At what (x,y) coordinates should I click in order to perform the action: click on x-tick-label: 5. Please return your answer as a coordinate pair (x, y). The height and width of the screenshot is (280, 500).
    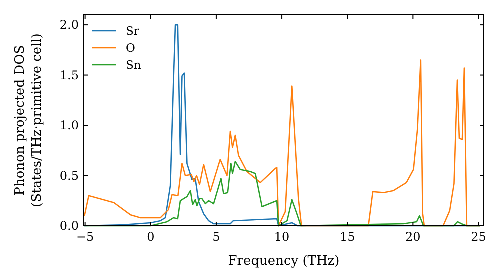
    Looking at the image, I should click on (216, 237).